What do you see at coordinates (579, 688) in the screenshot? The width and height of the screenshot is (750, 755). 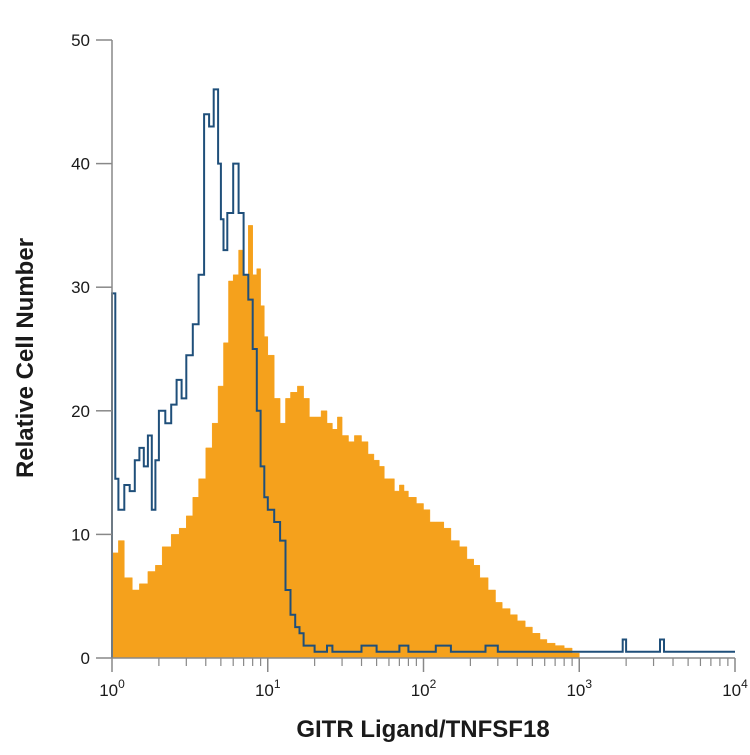 I see `x-tick-label: 10³` at bounding box center [579, 688].